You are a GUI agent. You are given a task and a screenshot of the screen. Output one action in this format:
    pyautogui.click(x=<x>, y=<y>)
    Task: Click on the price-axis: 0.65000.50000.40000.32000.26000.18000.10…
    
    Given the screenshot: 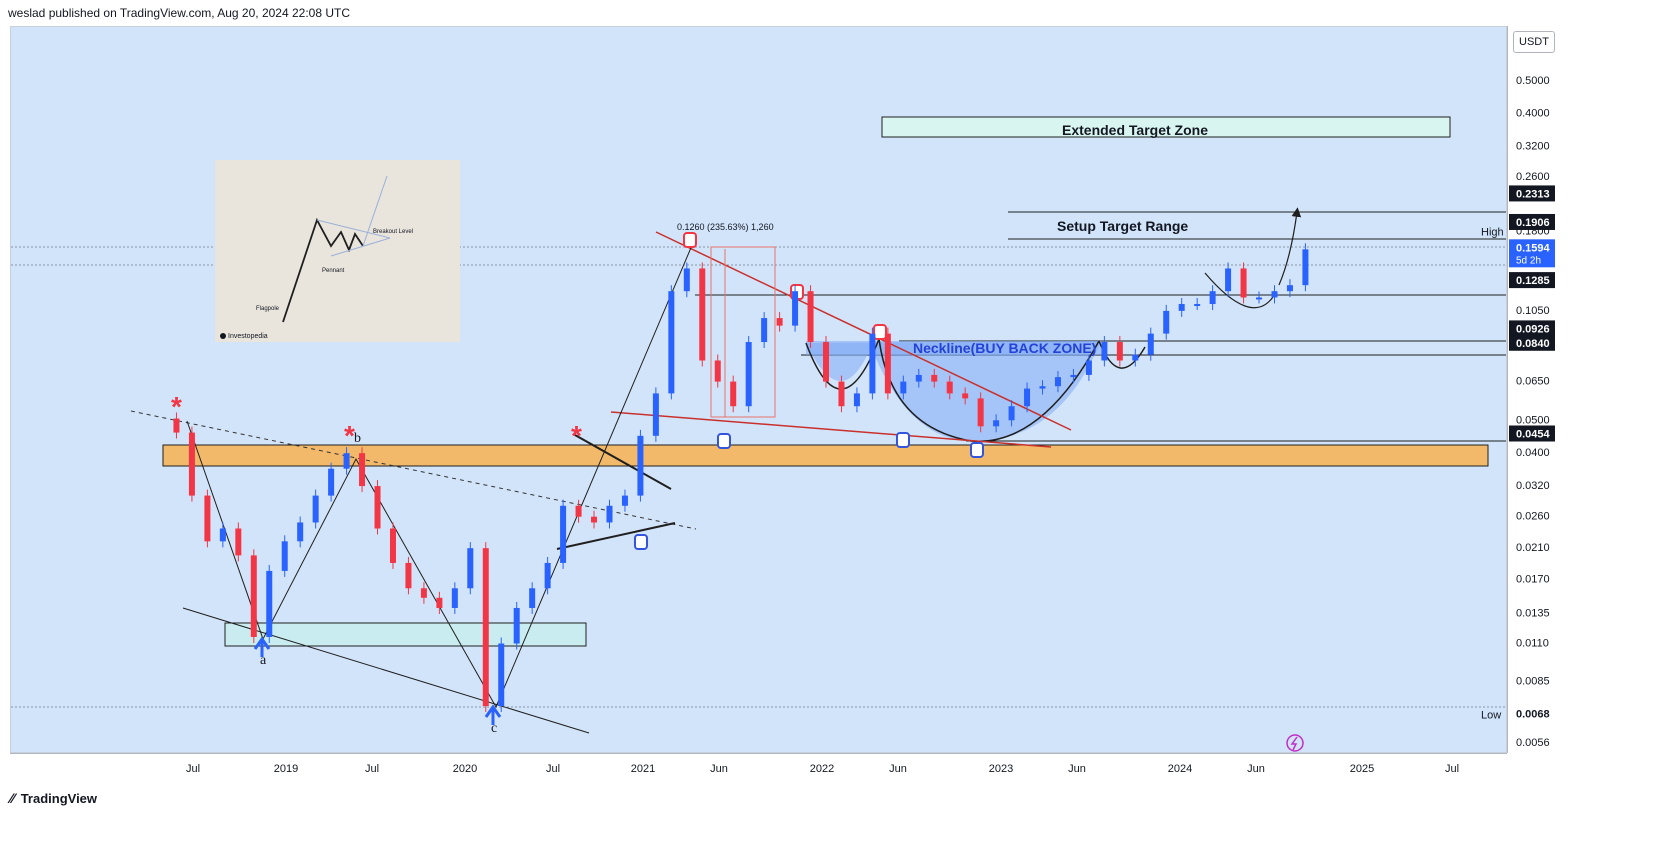 What is the action you would take?
    pyautogui.click(x=1534, y=389)
    